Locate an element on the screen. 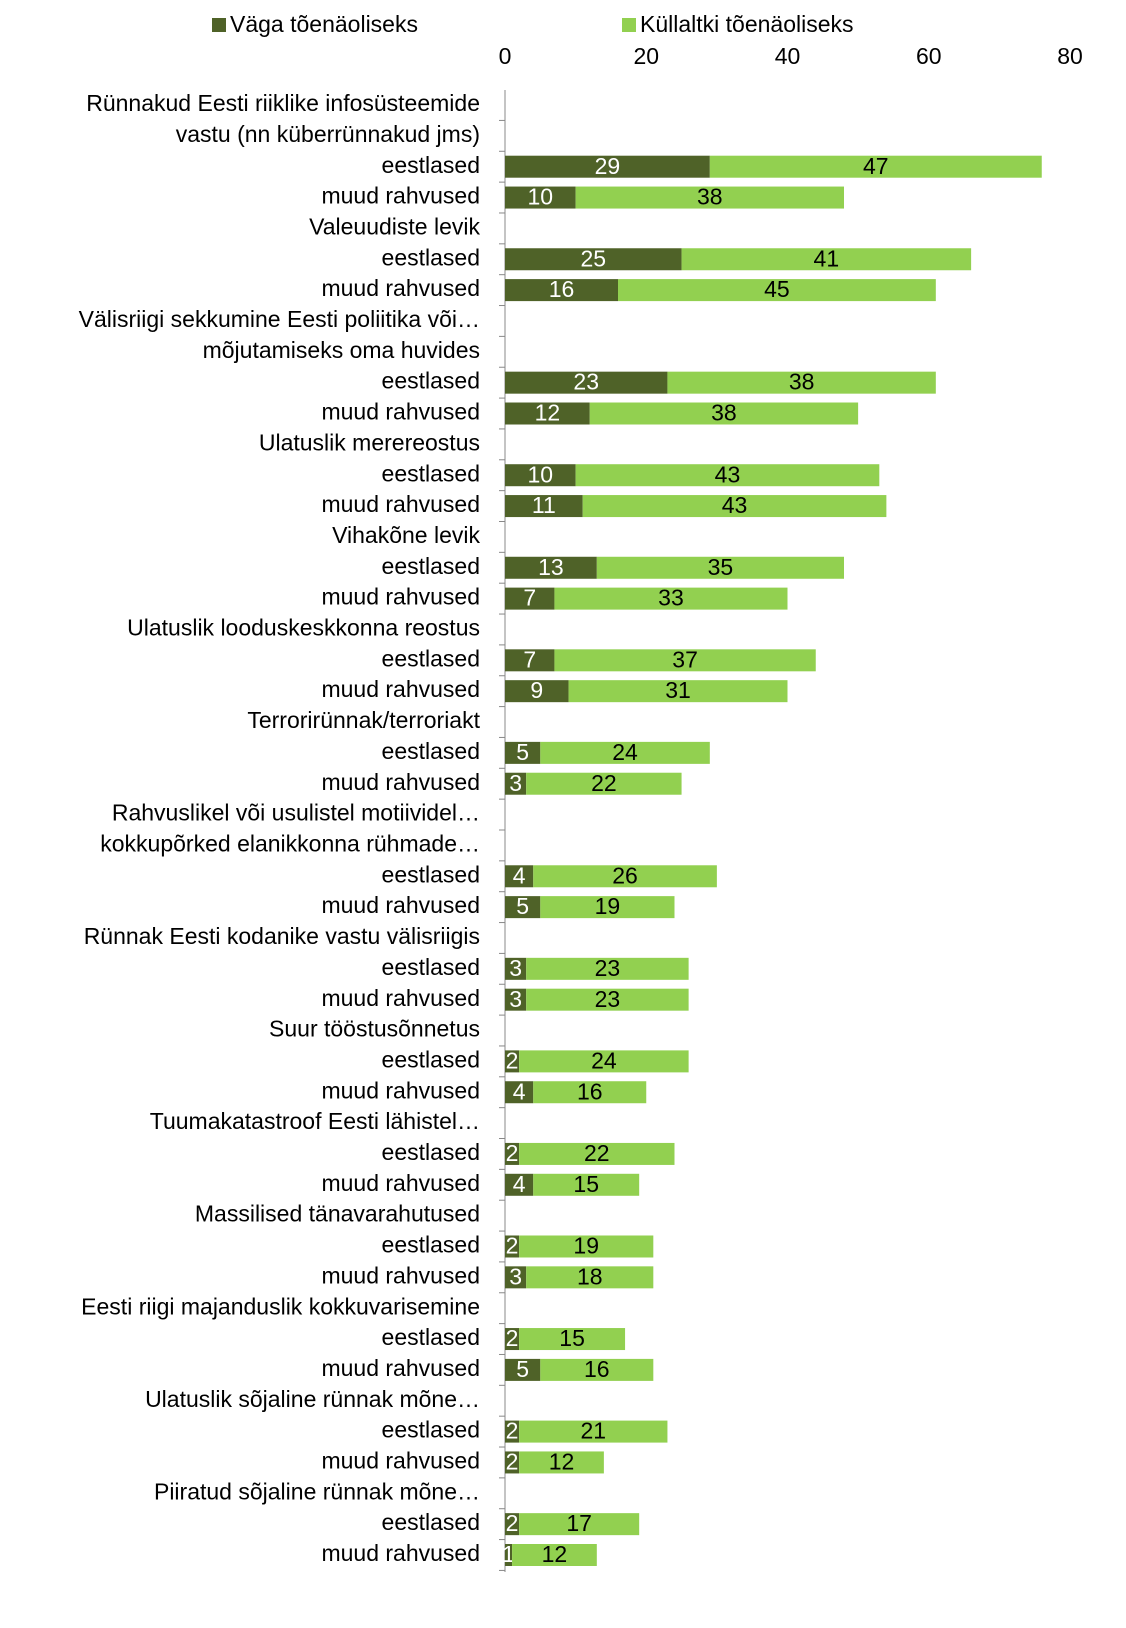 This screenshot has height=1628, width=1126. category-label: vastu (nn küberrünnakud jms) is located at coordinates (328, 134).